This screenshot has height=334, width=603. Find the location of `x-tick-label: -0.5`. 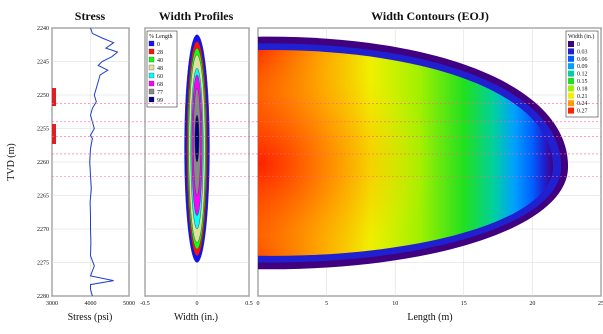

x-tick-label: -0.5 is located at coordinates (145, 304).